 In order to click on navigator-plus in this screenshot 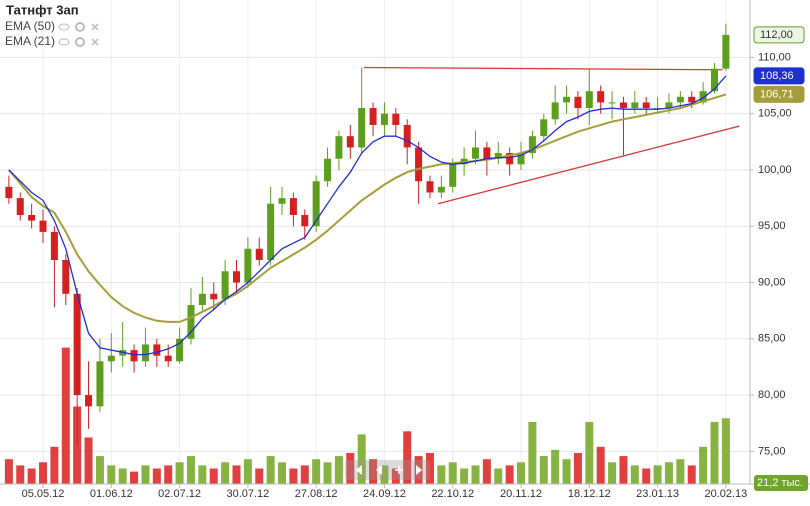, I will do `click(399, 470)`.